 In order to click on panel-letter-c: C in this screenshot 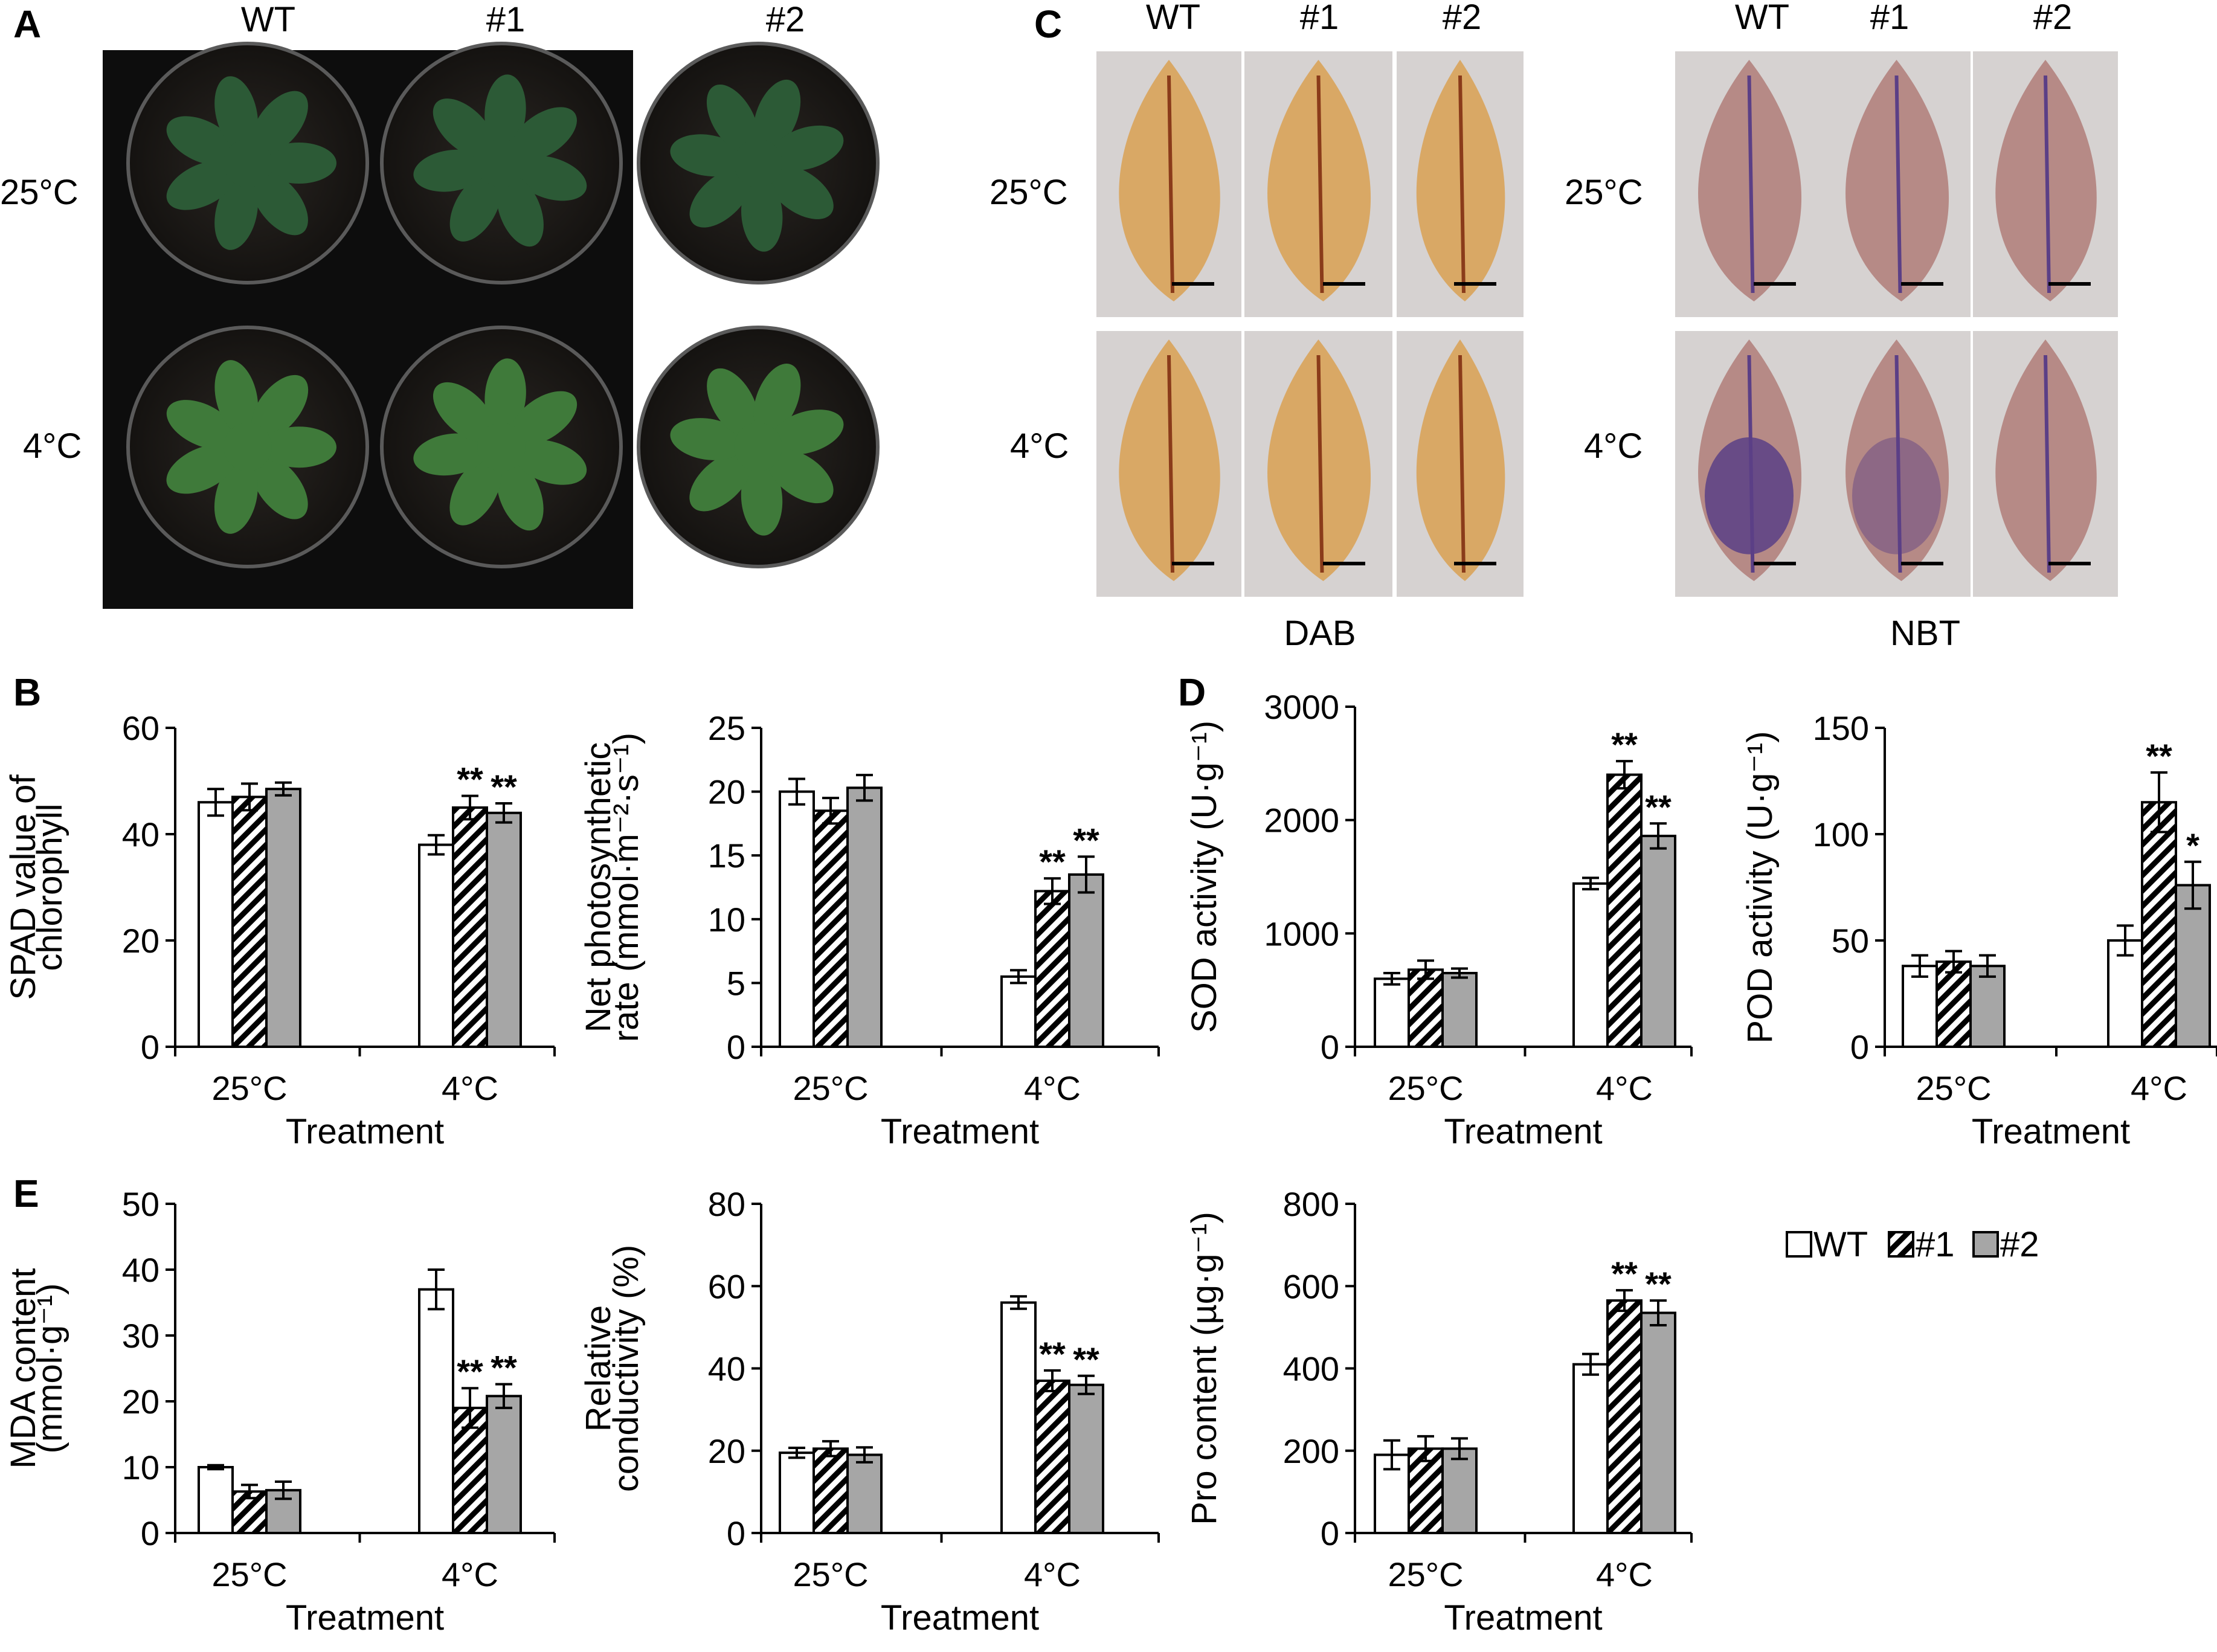, I will do `click(1048, 24)`.